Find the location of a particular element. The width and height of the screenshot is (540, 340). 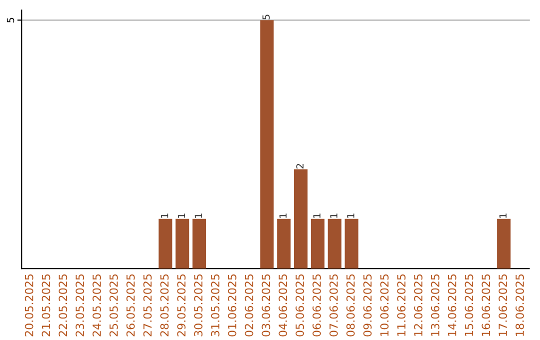

x-tick-label: 22.05.2025 is located at coordinates (63, 305).